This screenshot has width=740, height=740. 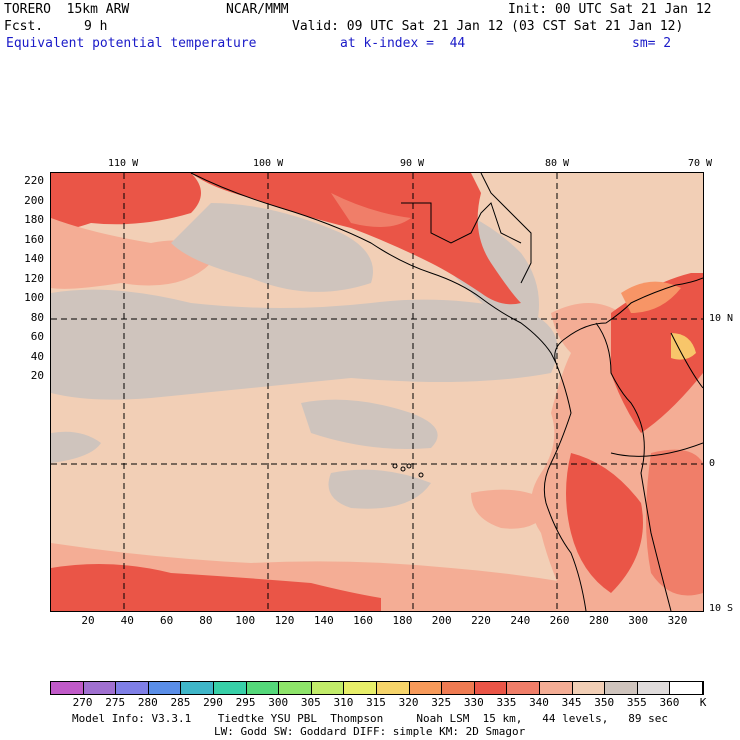 I want to click on x-tick-label: 220, so click(x=481, y=620).